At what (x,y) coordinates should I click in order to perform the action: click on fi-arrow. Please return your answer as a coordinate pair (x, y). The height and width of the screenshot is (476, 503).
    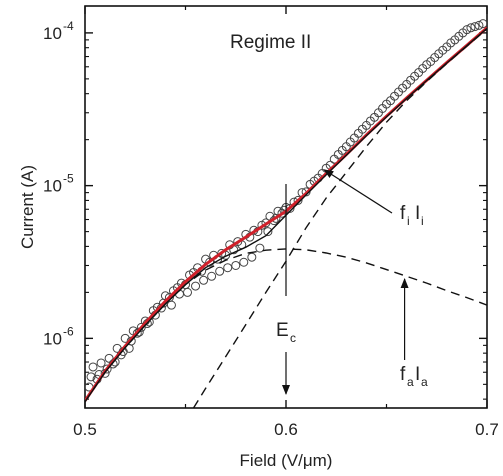
    Looking at the image, I should click on (358, 191).